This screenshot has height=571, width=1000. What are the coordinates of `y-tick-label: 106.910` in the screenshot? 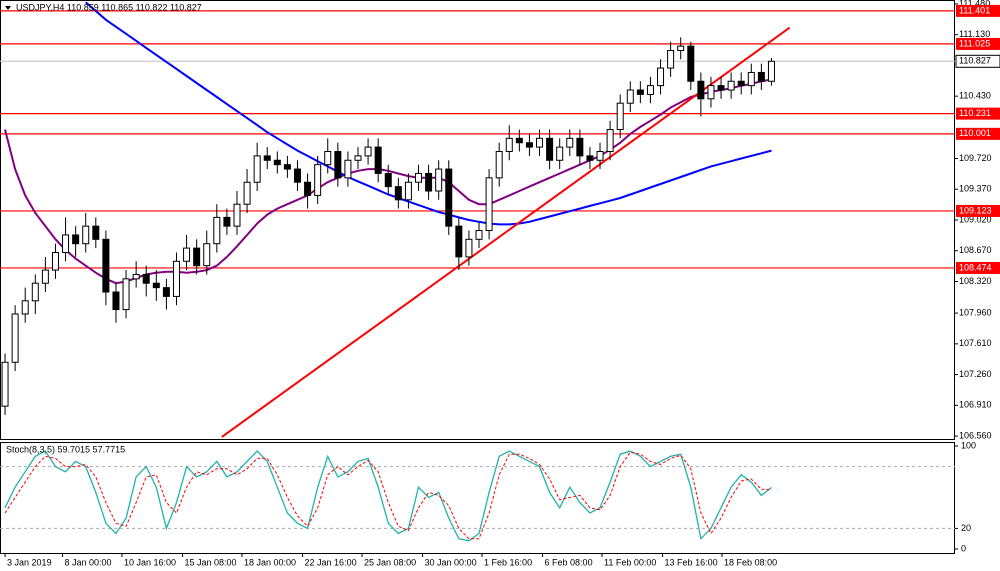 It's located at (975, 405).